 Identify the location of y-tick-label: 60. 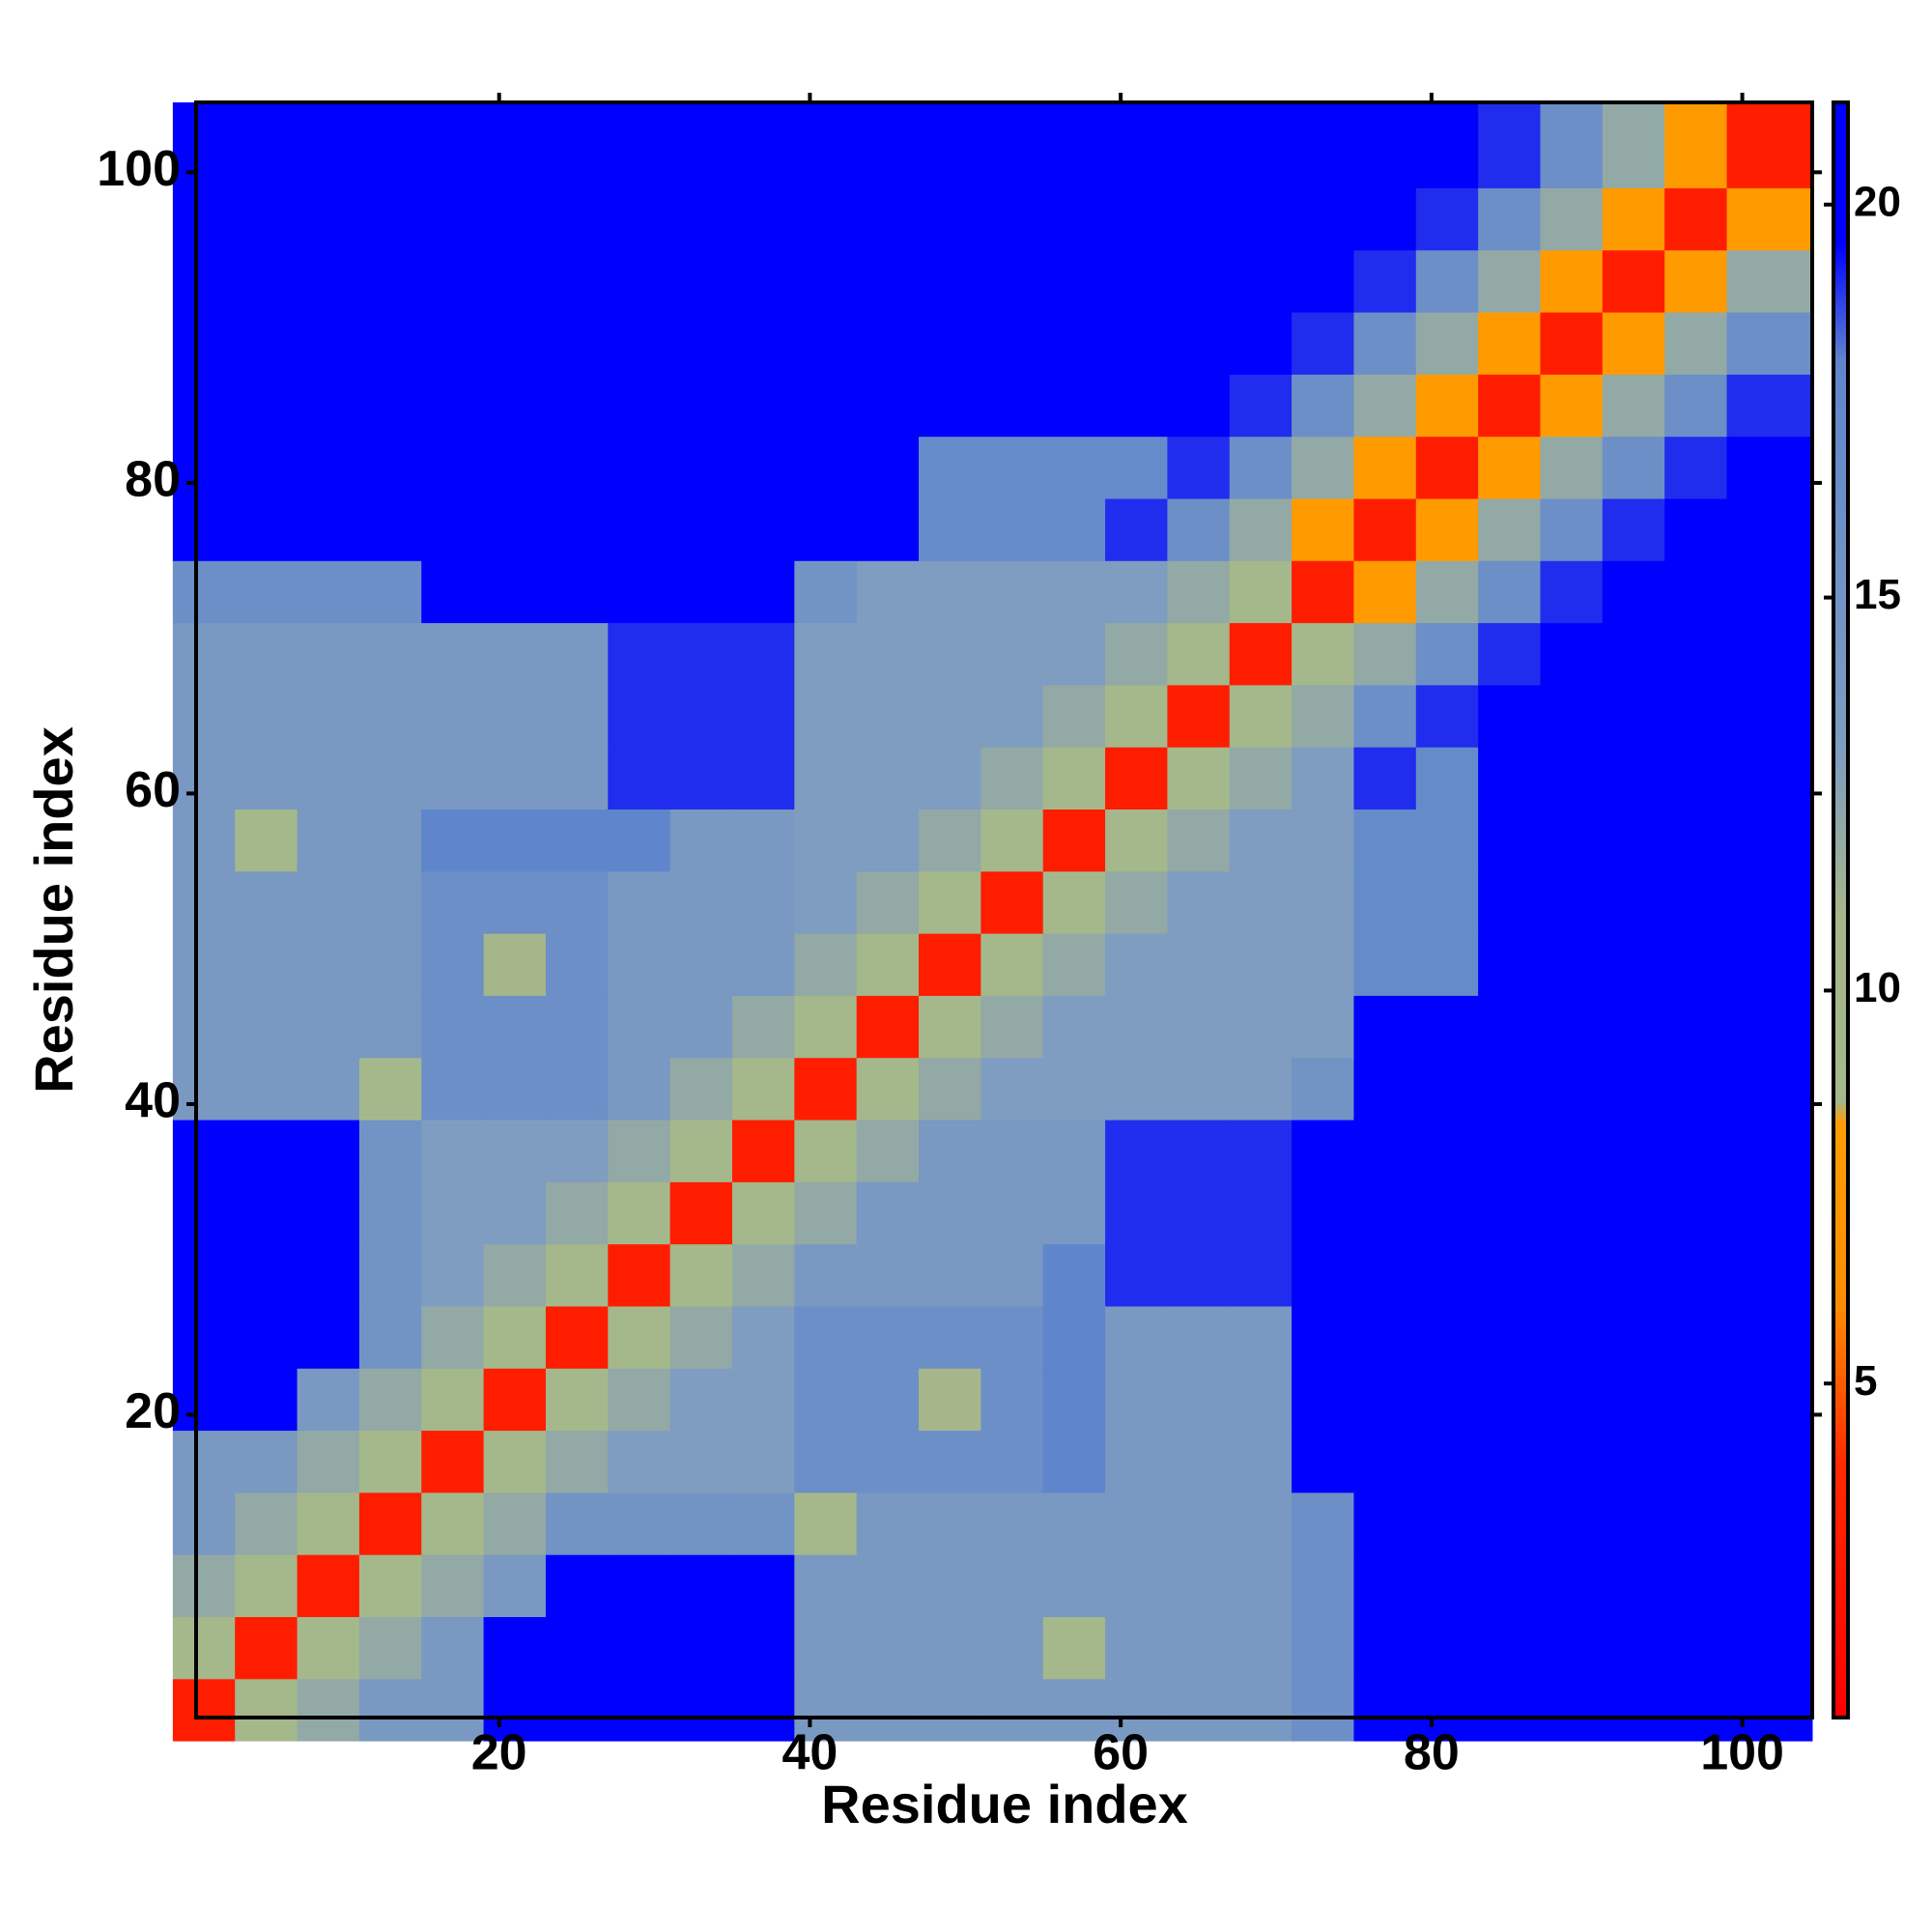
(153, 790).